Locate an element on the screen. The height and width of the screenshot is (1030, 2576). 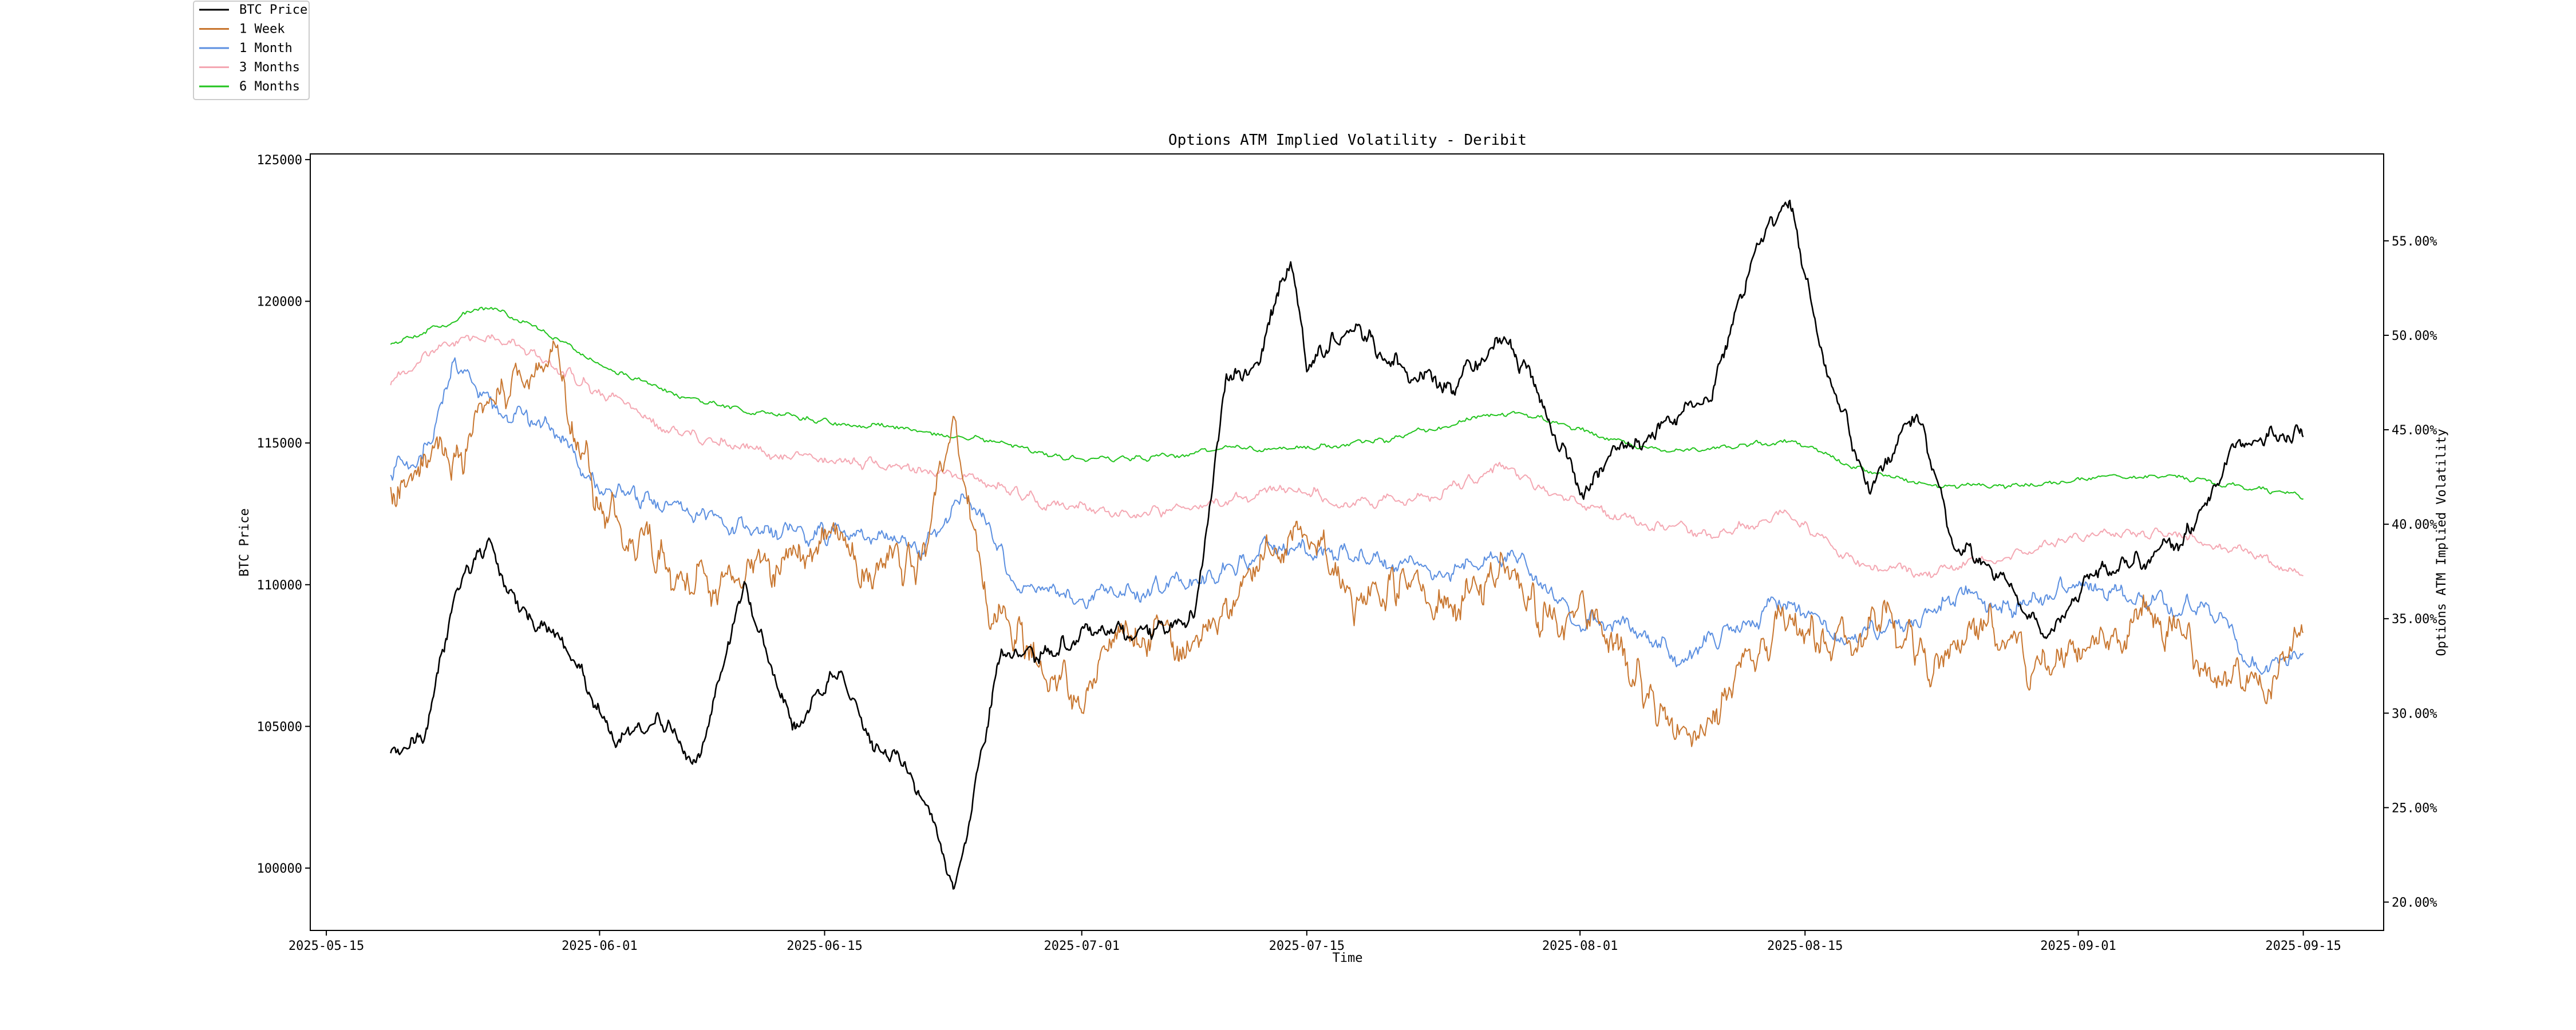
legend: BTC Price 1 Week 1 Month 3 Months 6 Months is located at coordinates (251, 50).